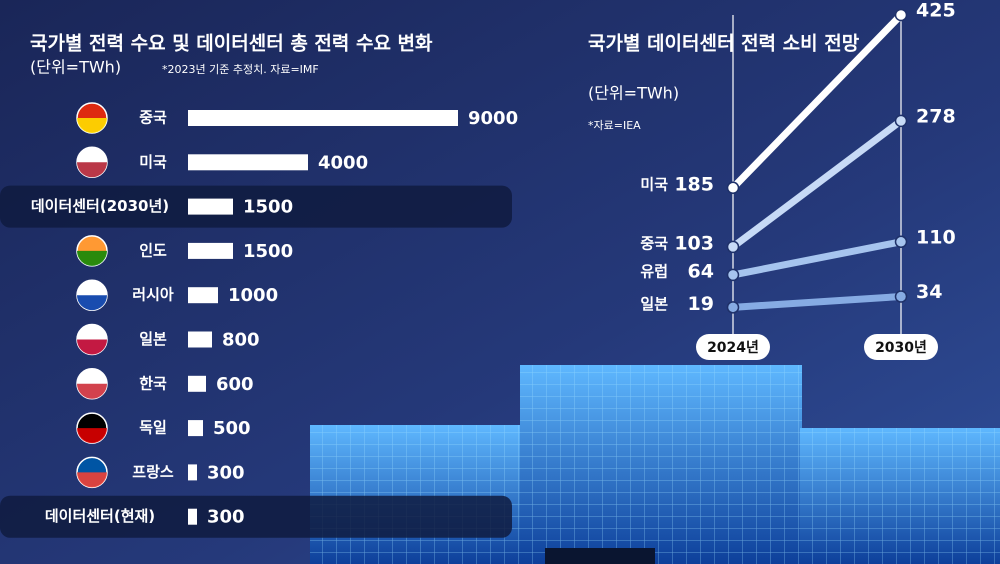  Describe the element at coordinates (153, 118) in the screenshot. I see `category-label: 중국` at that location.